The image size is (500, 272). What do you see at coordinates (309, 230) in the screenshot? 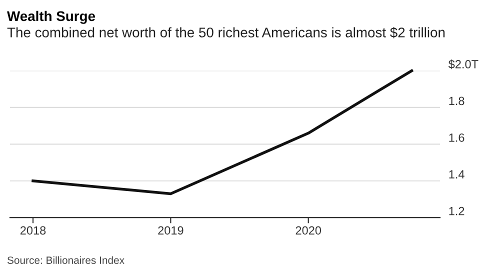
I see `x-tick-label: 2020` at bounding box center [309, 230].